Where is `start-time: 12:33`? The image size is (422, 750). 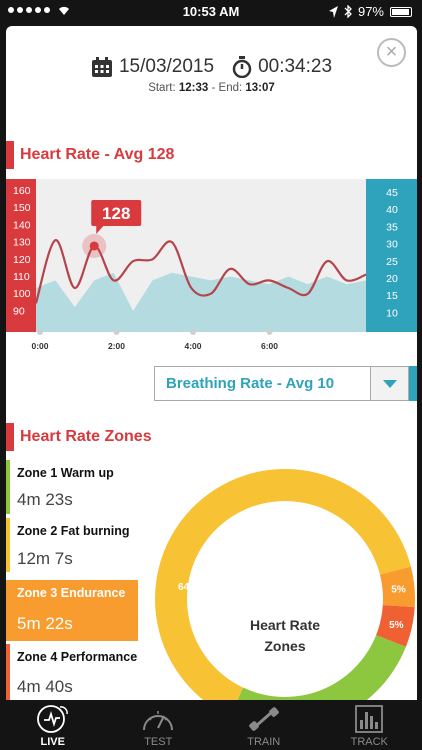 start-time: 12:33 is located at coordinates (193, 88).